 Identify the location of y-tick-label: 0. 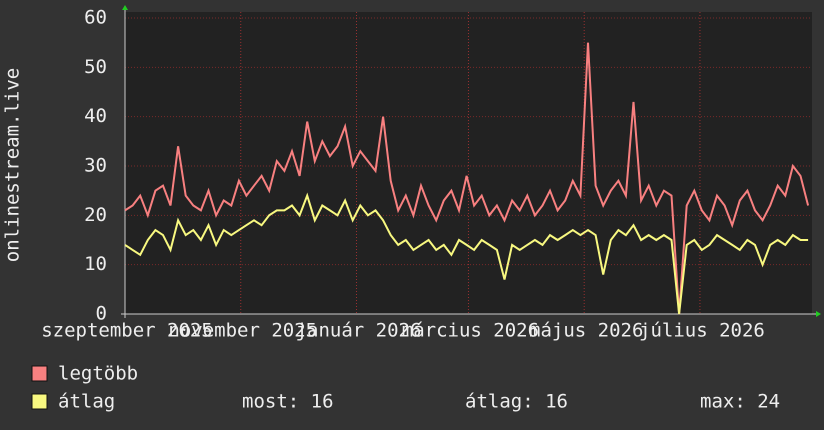
(101, 314).